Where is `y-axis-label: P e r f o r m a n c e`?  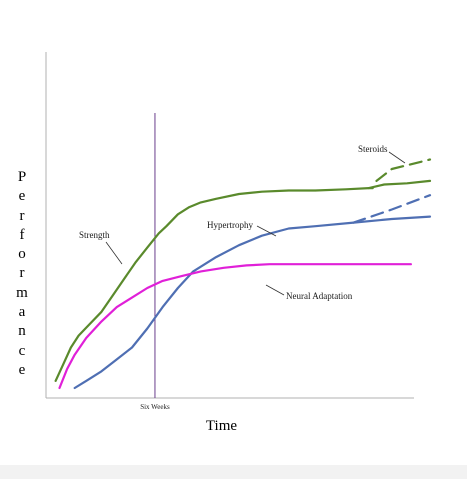 y-axis-label: P e r f o r m a n c e is located at coordinates (22, 273).